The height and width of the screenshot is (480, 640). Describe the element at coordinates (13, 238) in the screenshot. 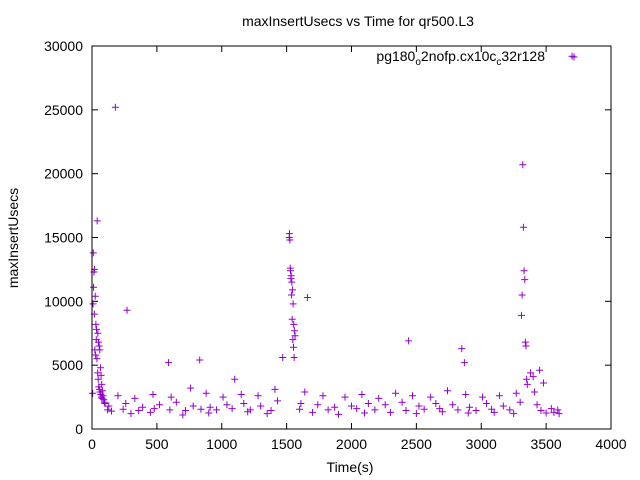

I see `y-axis-label: maxInsertUsecs` at that location.